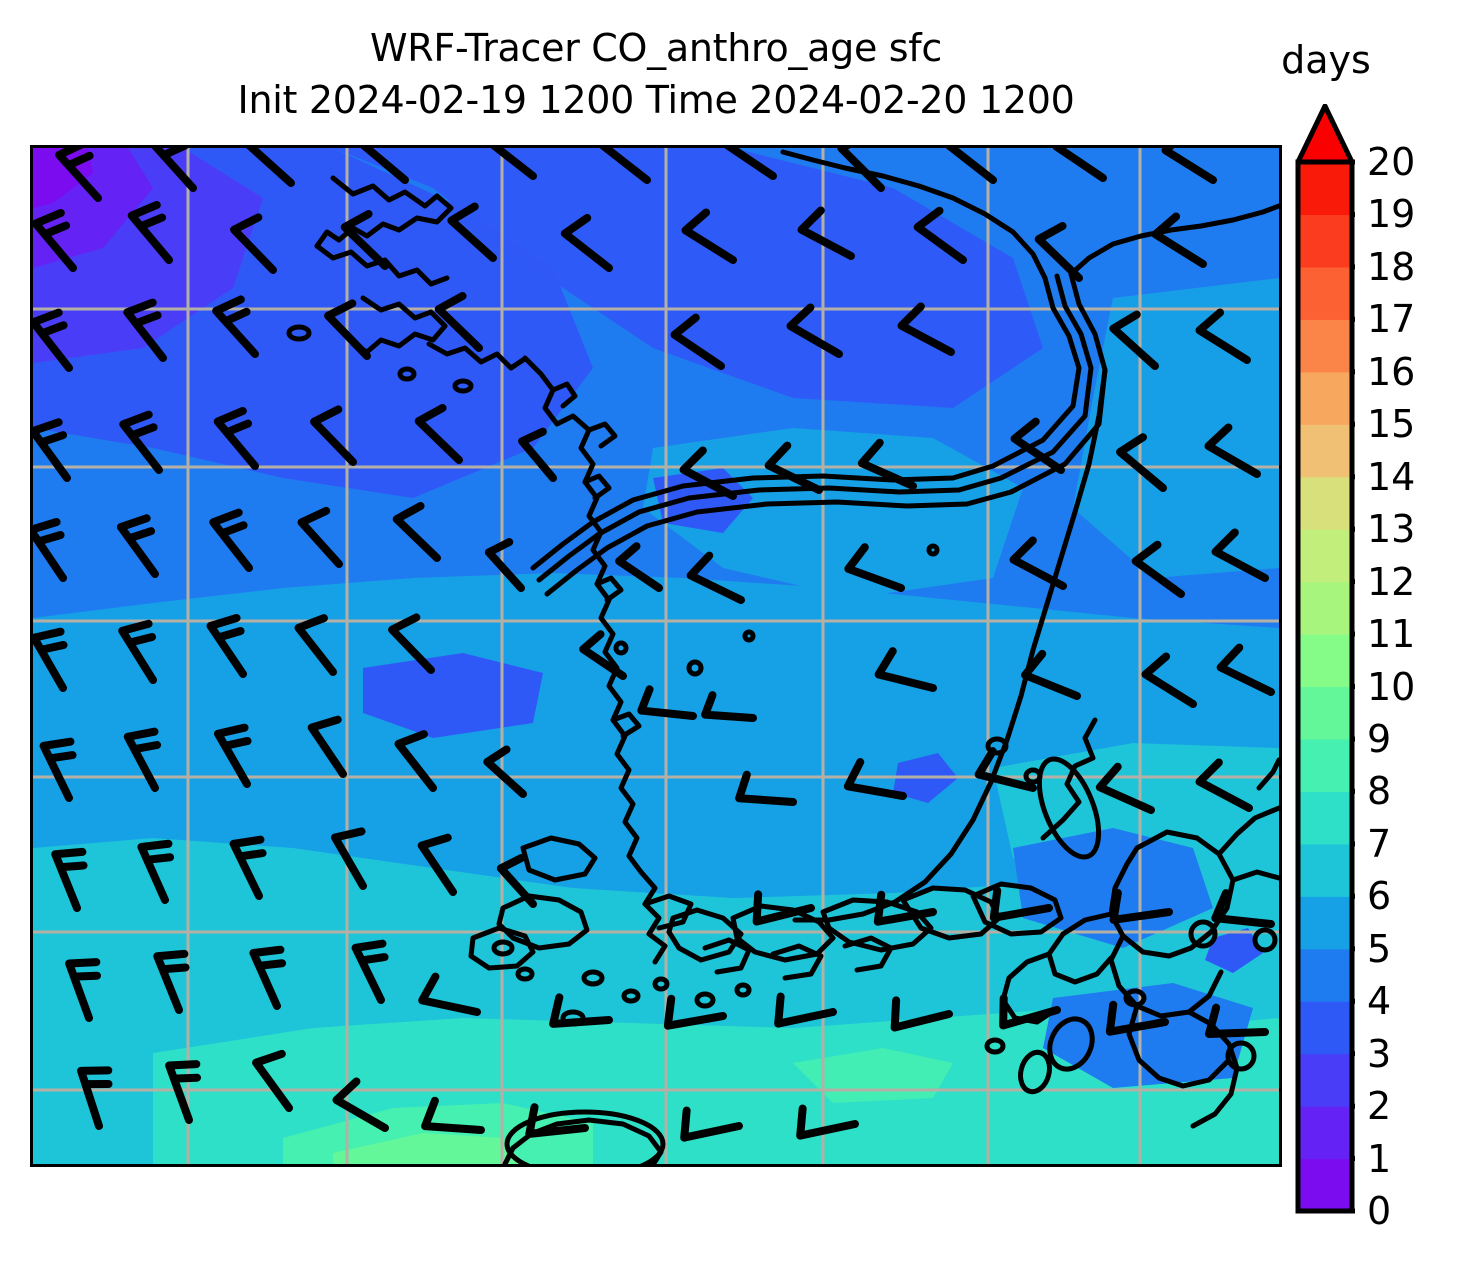  I want to click on colorbar-units-label: days, so click(1326, 60).